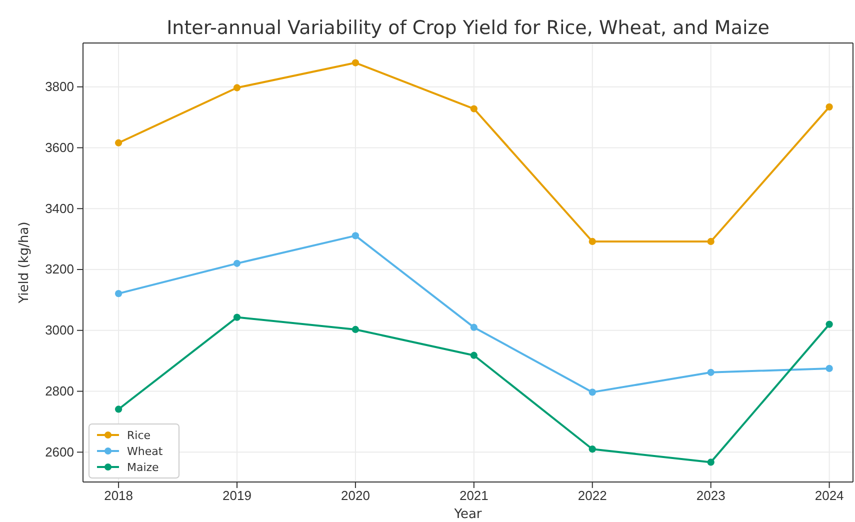 Image resolution: width=855 pixels, height=522 pixels. Describe the element at coordinates (59, 269) in the screenshot. I see `y-tick-label: 3200` at that location.